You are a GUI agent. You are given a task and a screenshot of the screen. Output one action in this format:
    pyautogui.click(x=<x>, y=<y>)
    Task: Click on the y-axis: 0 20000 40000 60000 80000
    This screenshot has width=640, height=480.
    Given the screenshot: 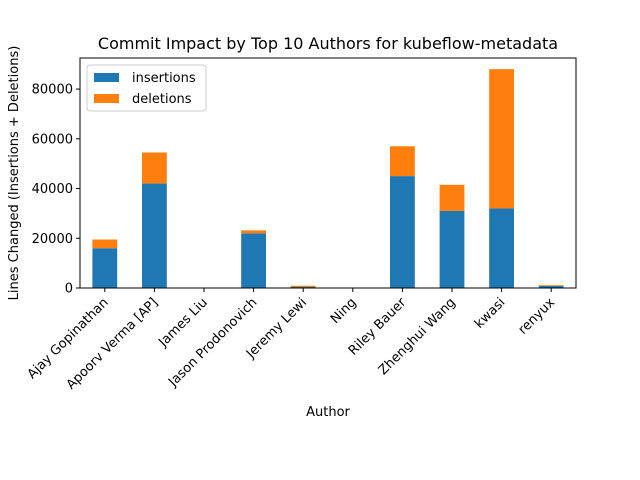 What is the action you would take?
    pyautogui.click(x=56, y=190)
    